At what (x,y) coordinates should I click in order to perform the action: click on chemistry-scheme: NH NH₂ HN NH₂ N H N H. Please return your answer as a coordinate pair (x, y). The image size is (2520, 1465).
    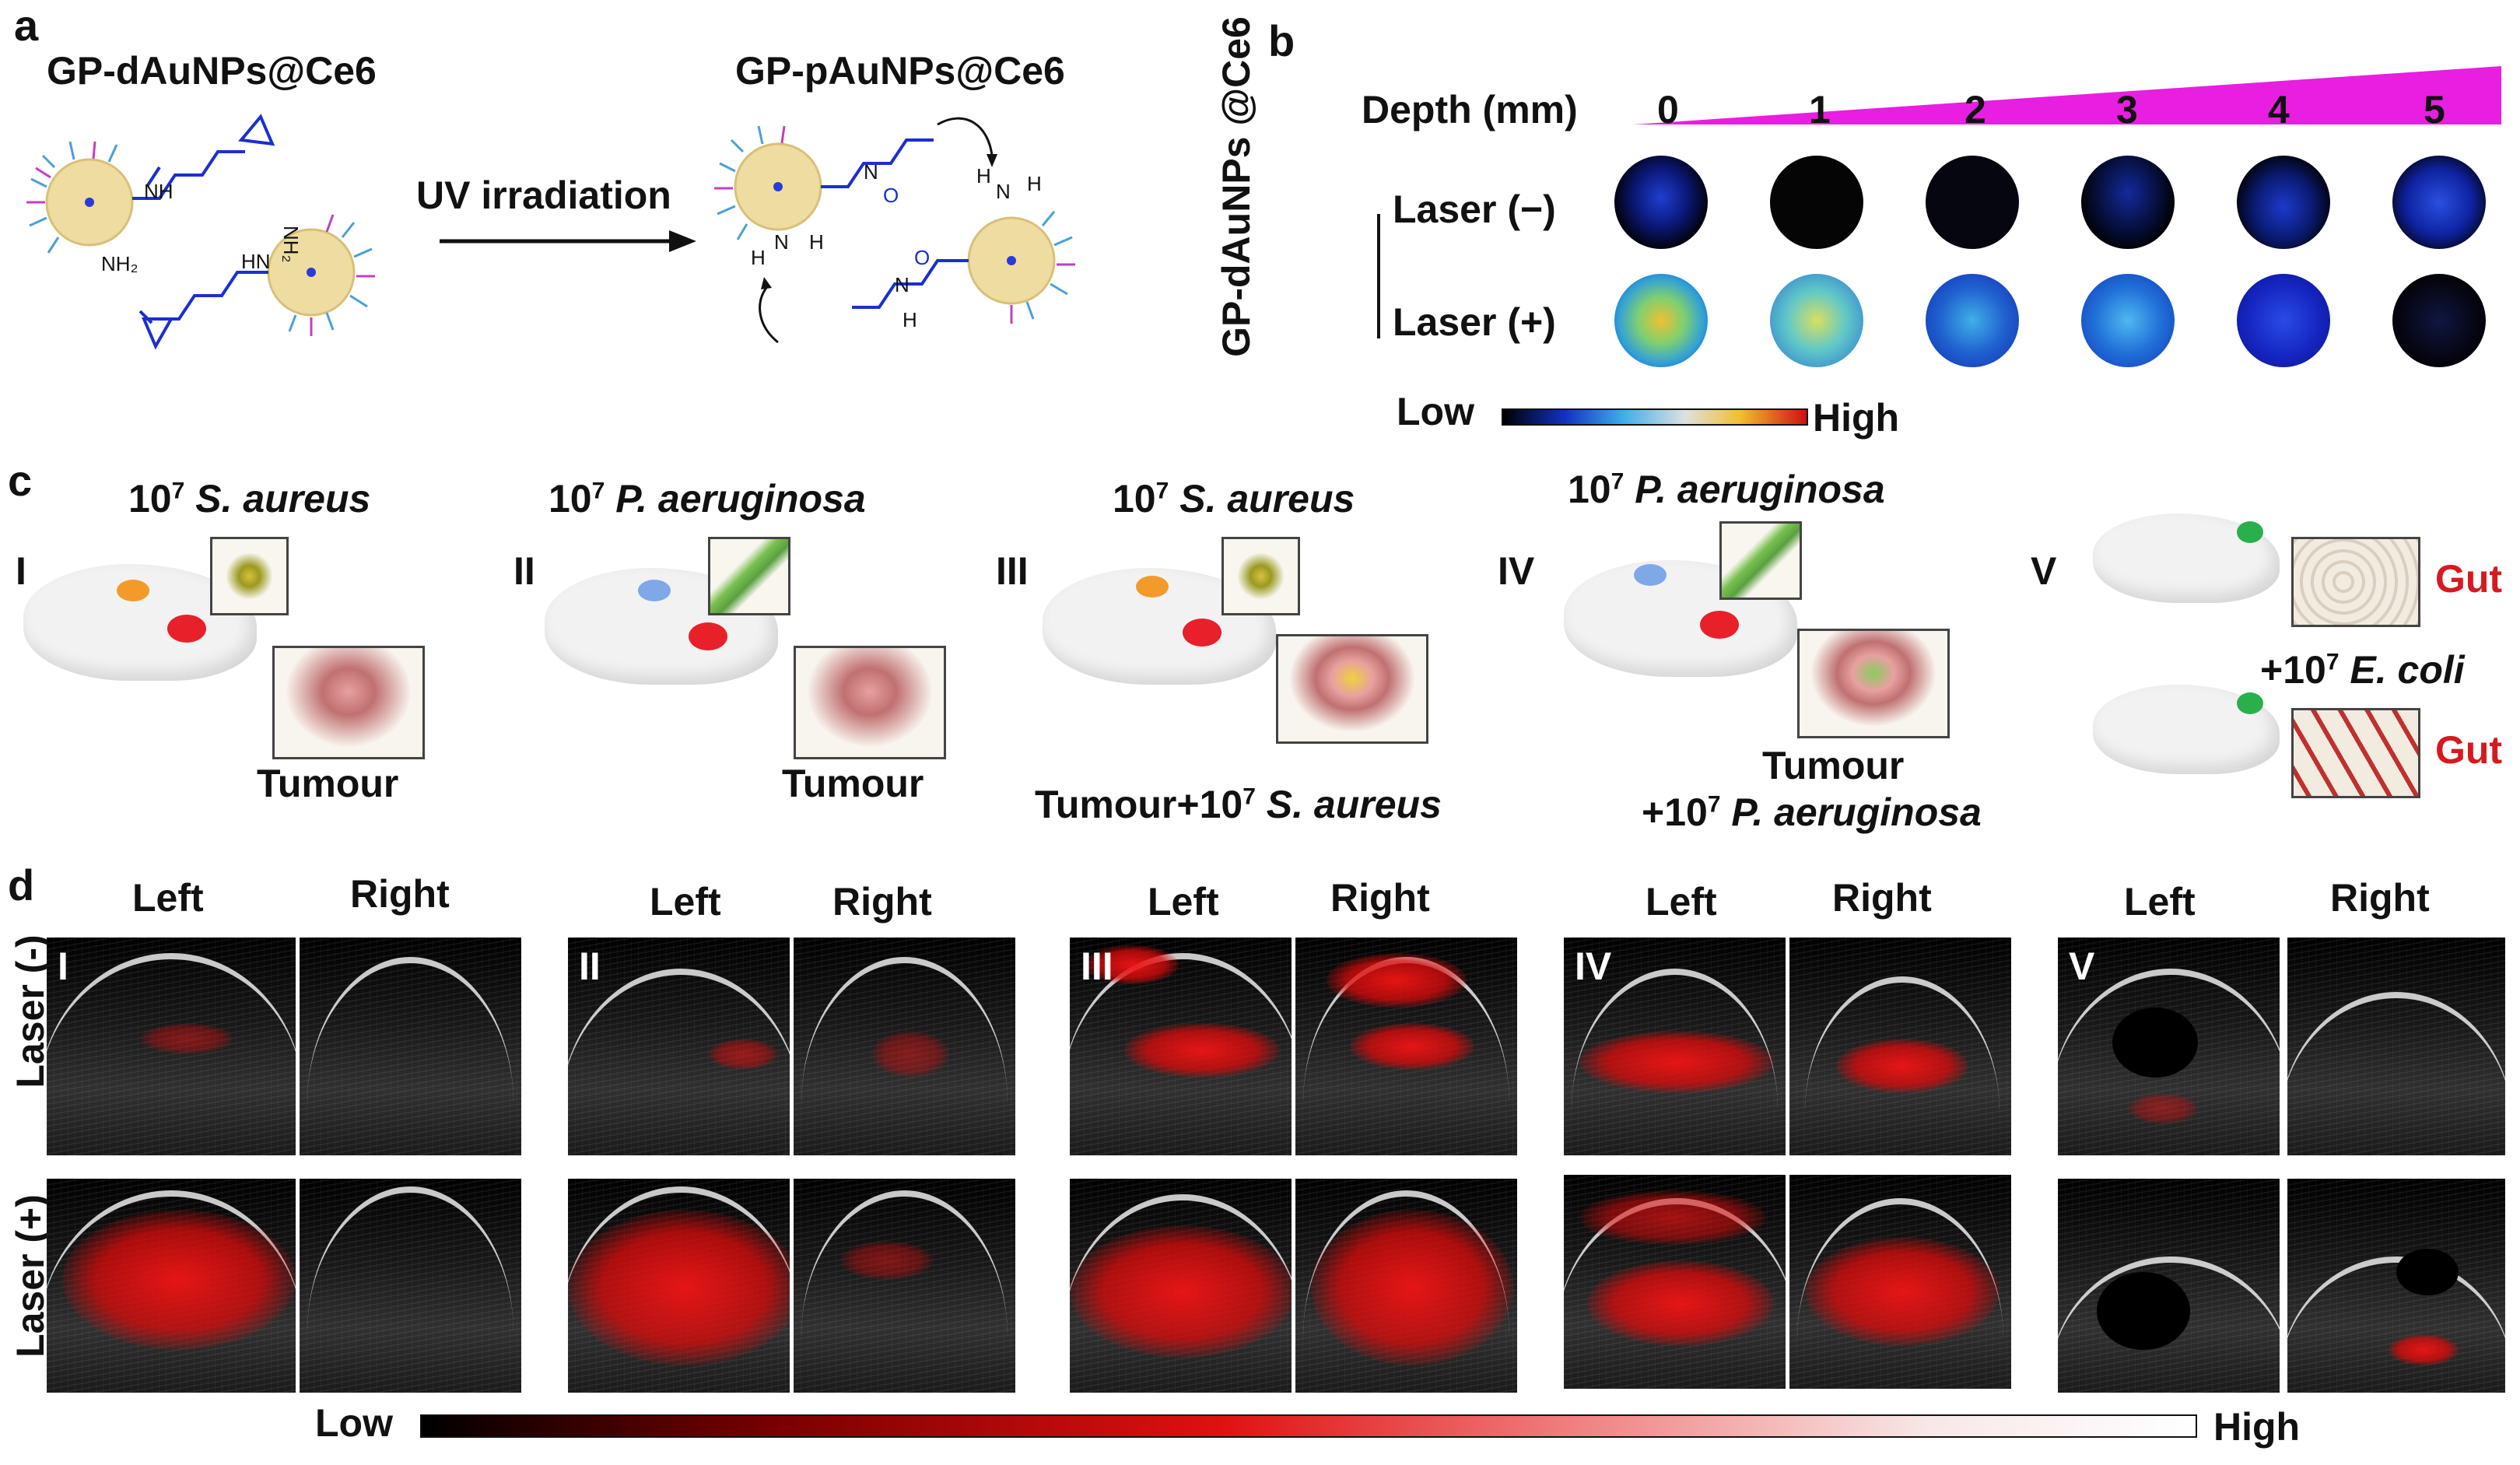
    Looking at the image, I should click on (550, 232).